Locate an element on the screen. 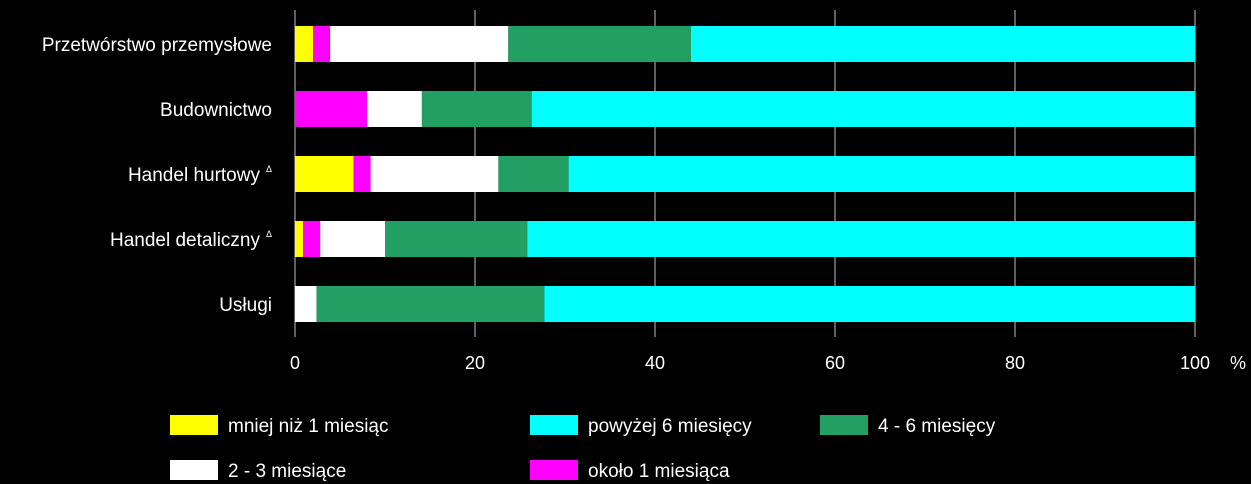 Image resolution: width=1251 pixels, height=484 pixels. x-tick-label: 0 is located at coordinates (295, 363).